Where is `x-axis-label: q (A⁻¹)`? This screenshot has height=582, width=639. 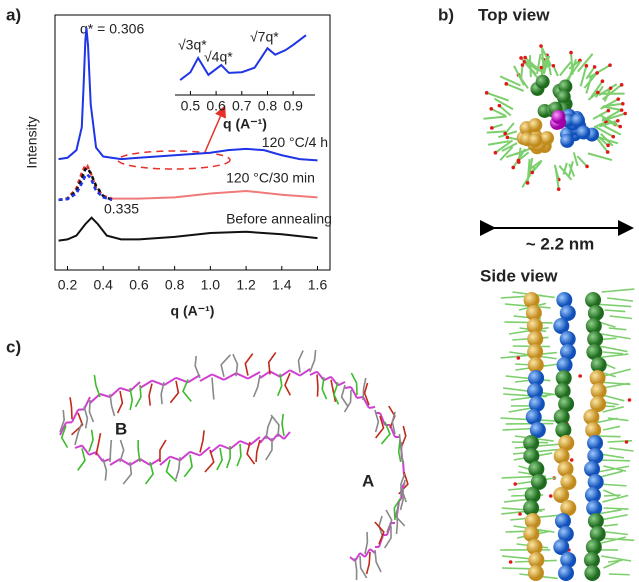
x-axis-label: q (A⁻¹) is located at coordinates (245, 124).